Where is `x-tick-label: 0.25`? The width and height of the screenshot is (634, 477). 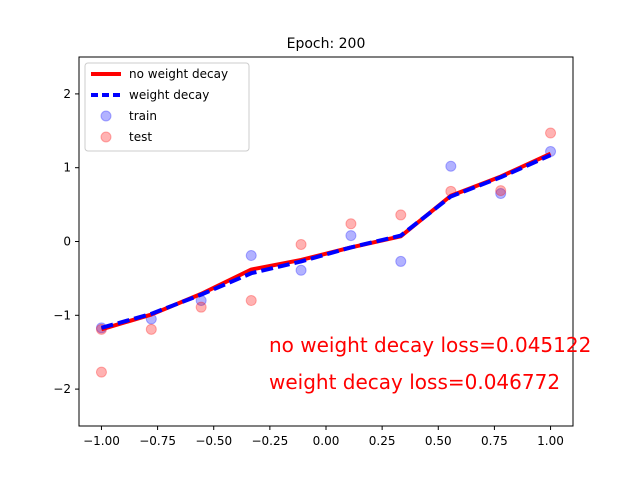
x-tick-label: 0.25 is located at coordinates (382, 441).